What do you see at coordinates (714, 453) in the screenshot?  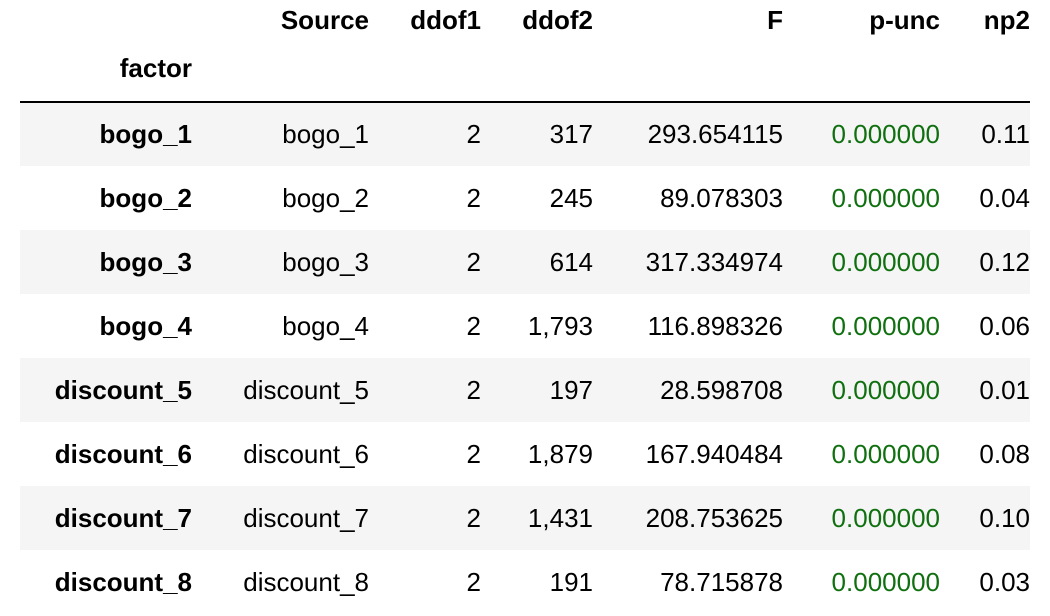 I see `cell-f: 167.940484` at bounding box center [714, 453].